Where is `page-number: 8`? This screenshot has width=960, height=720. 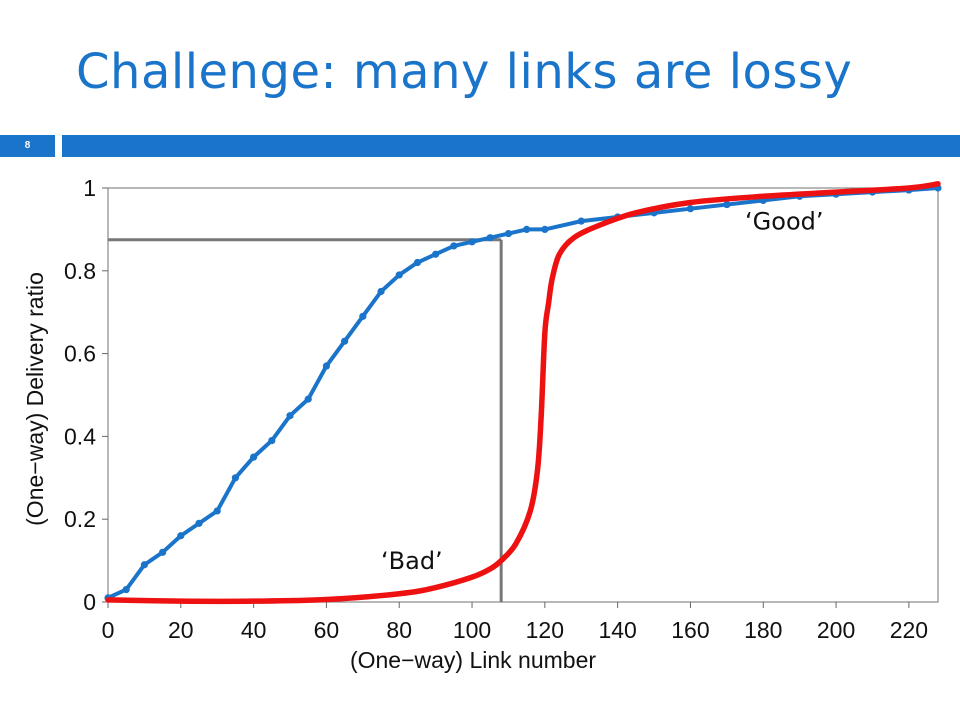 page-number: 8 is located at coordinates (27, 145).